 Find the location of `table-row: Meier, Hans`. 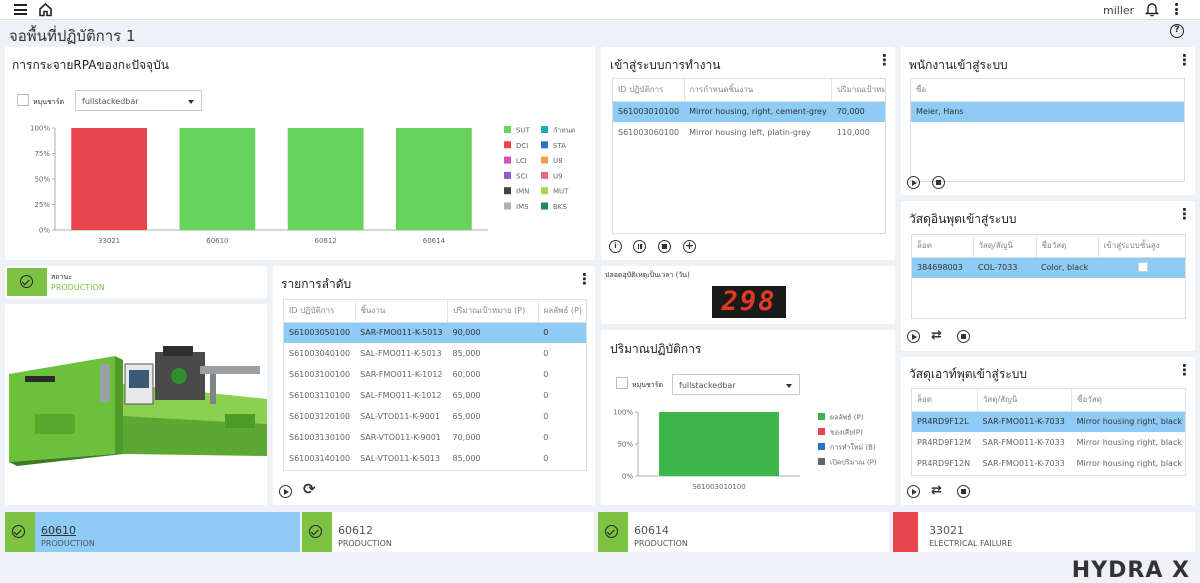

table-row: Meier, Hans is located at coordinates (1047, 111).